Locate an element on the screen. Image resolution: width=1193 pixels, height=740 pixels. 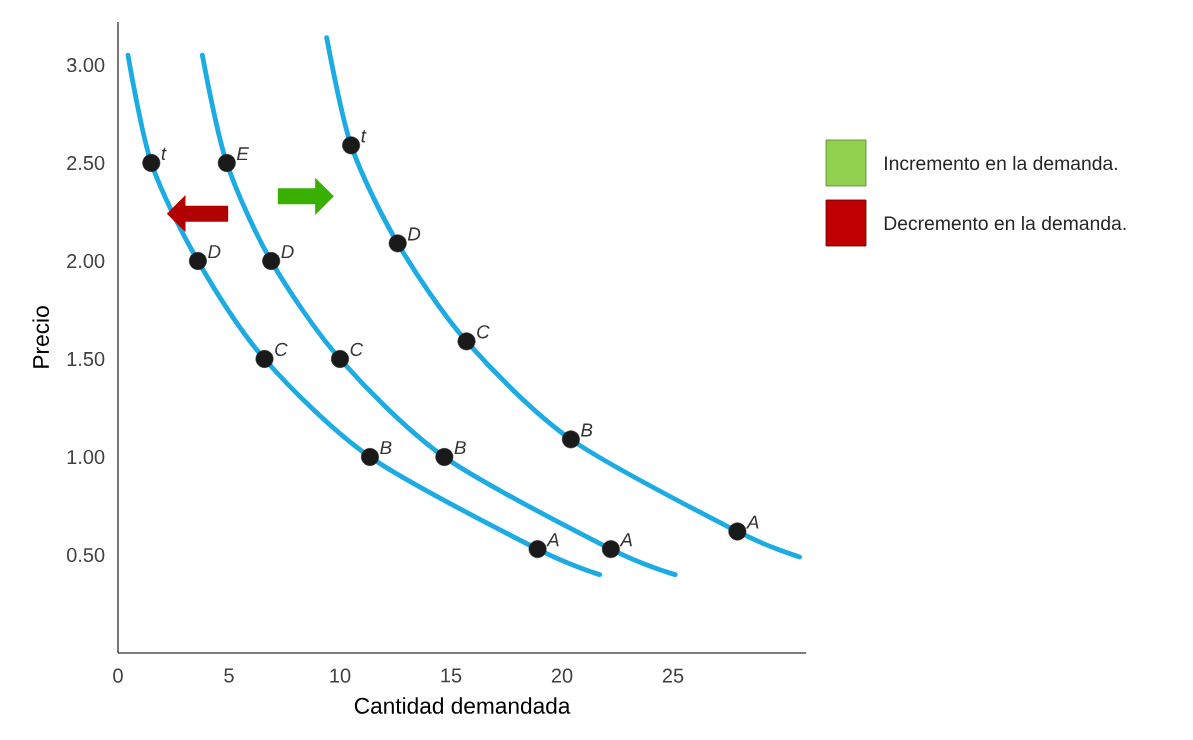
x-tick-label: 0 is located at coordinates (118, 675).